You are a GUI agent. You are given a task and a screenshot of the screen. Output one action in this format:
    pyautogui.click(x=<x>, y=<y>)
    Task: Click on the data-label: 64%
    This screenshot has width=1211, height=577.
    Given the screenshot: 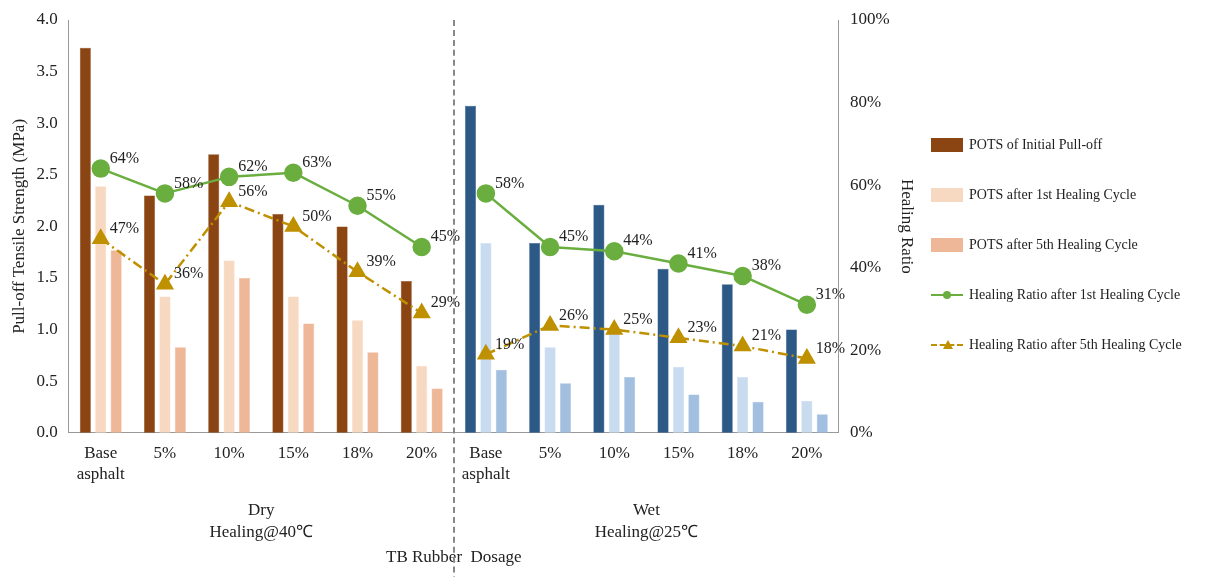 What is the action you would take?
    pyautogui.click(x=124, y=157)
    